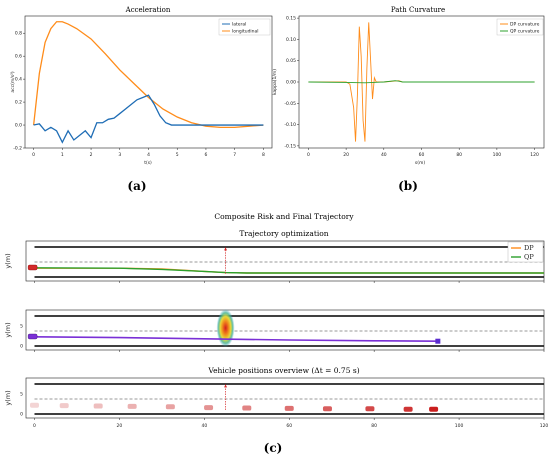 This screenshot has height=460, width=550. I want to click on legend-dp: DP, so click(529, 248).